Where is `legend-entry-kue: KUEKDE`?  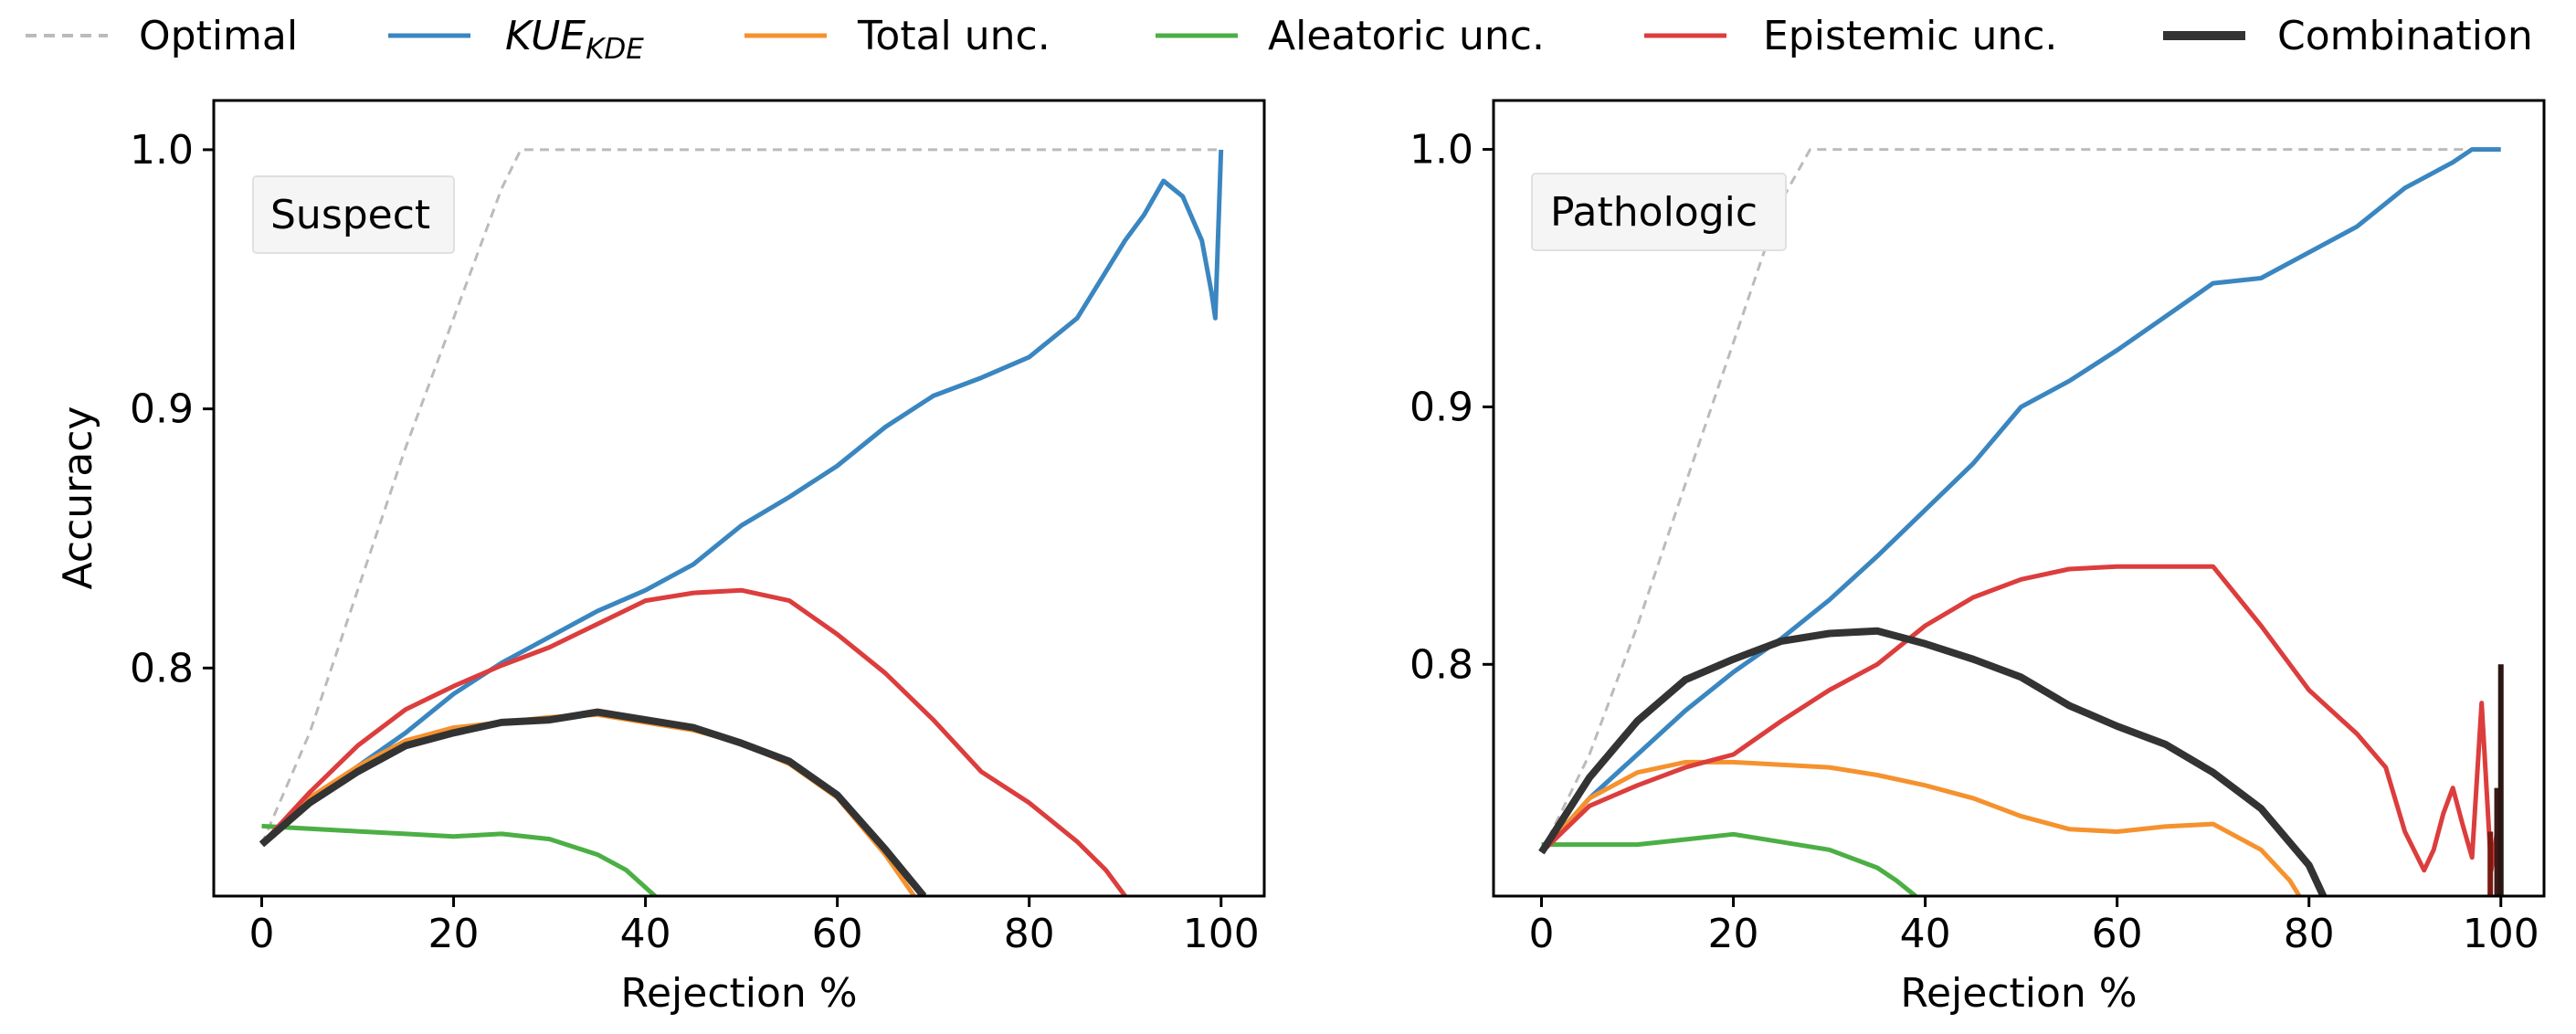 legend-entry-kue: KUEKDE is located at coordinates (516, 40).